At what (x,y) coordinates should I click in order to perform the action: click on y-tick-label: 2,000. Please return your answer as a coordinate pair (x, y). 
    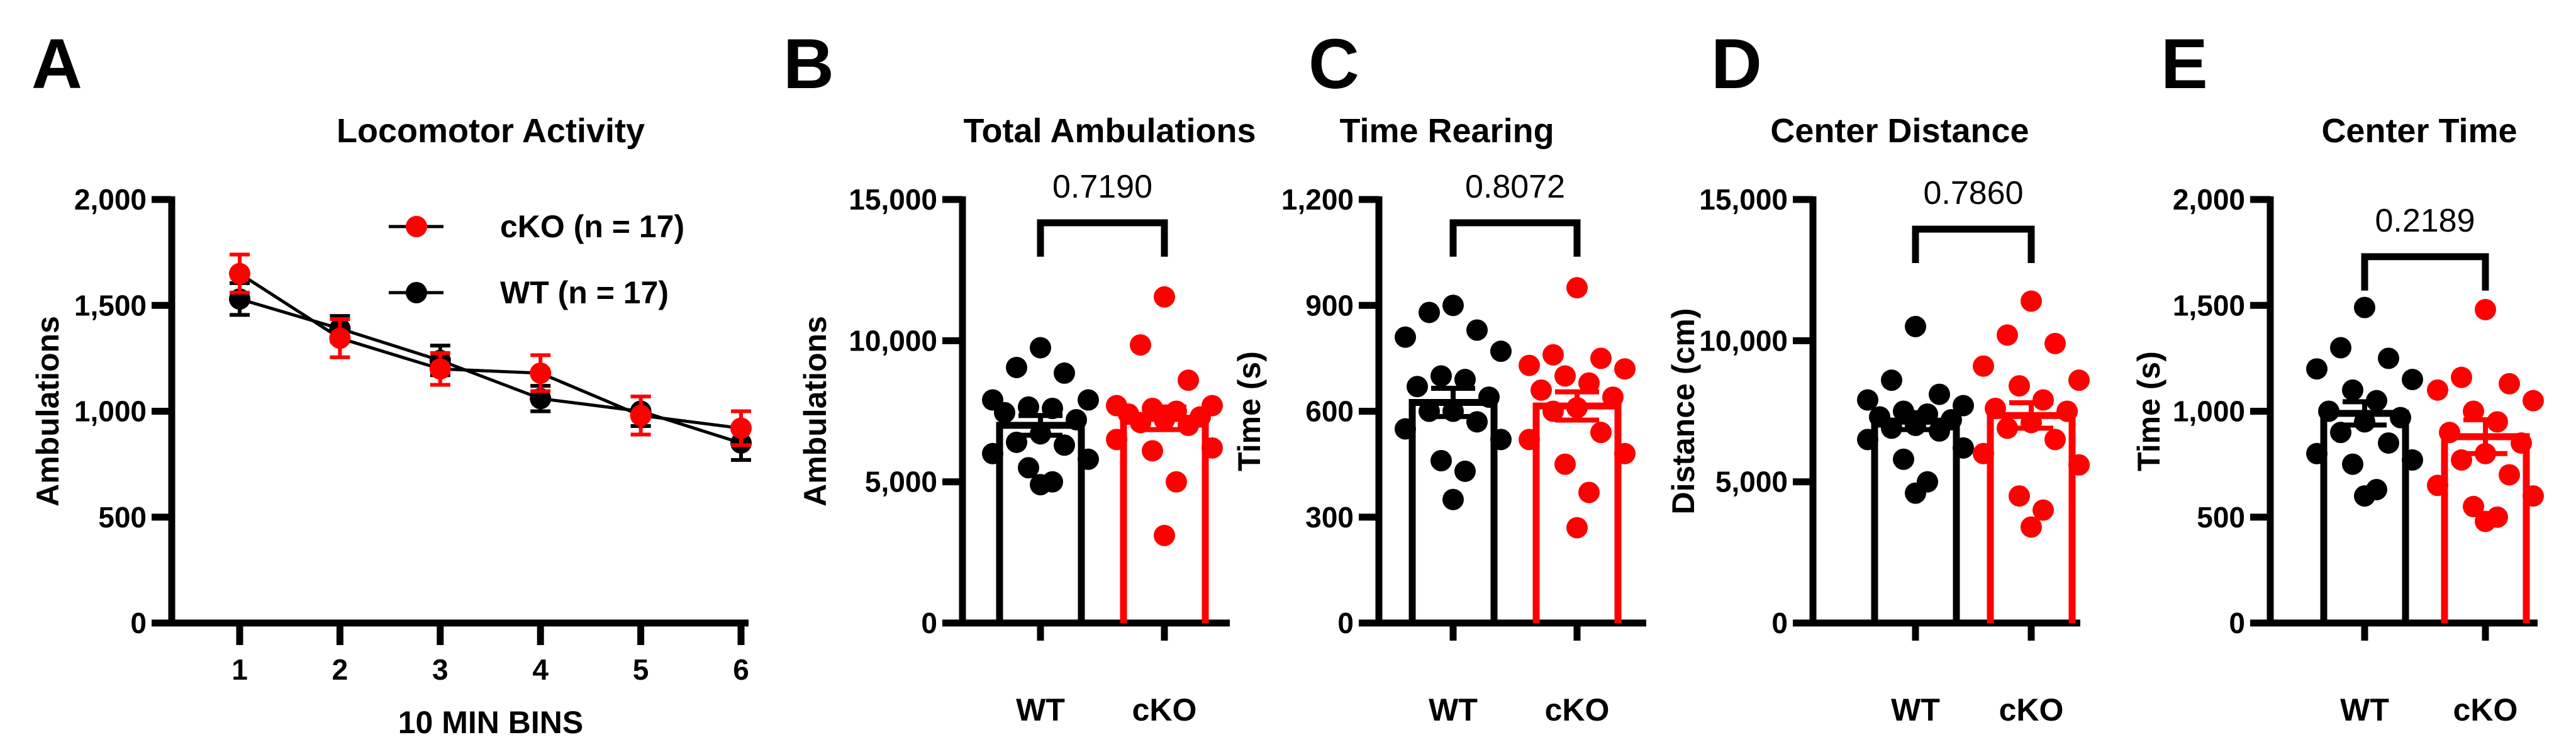
    Looking at the image, I should click on (2209, 199).